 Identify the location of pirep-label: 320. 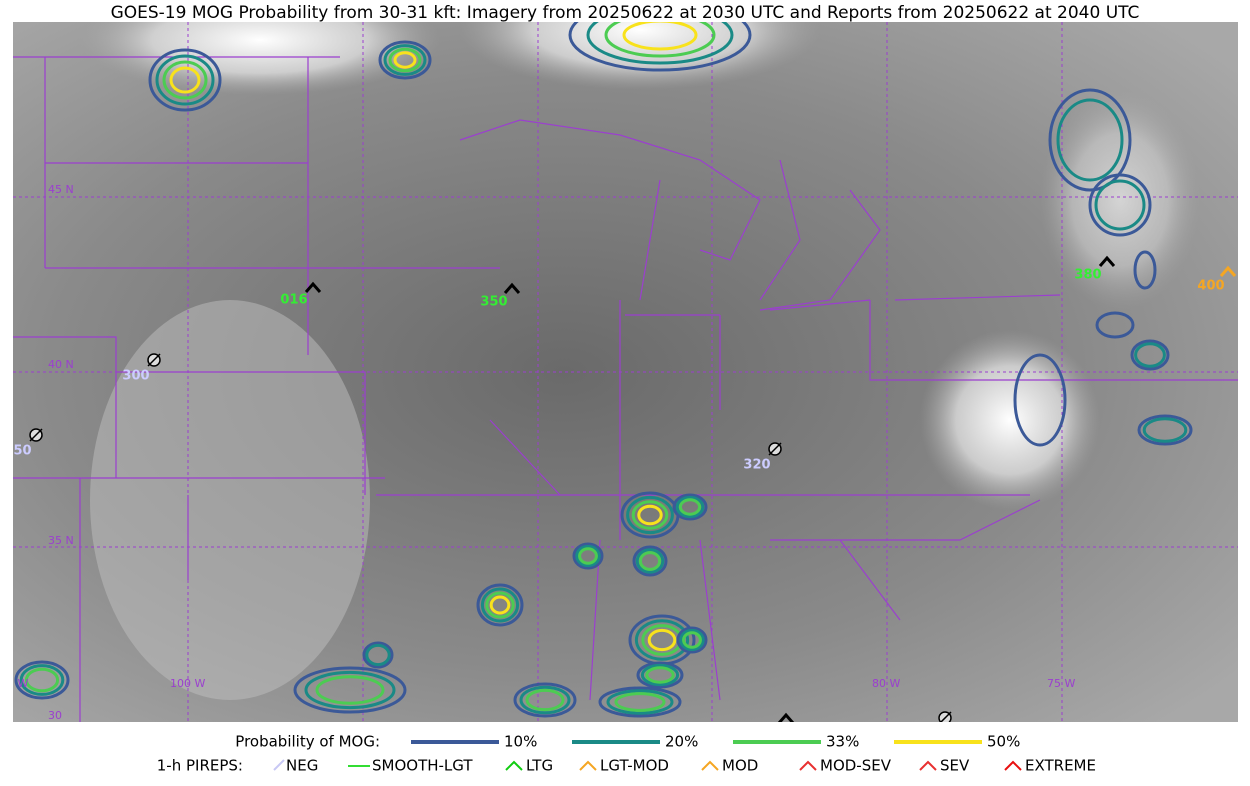
(756, 465).